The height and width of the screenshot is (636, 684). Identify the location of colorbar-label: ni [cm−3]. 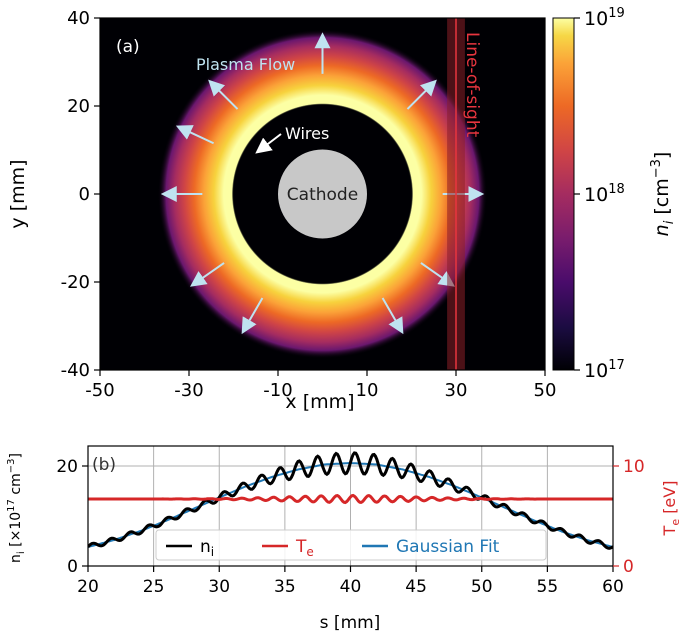
(663, 194).